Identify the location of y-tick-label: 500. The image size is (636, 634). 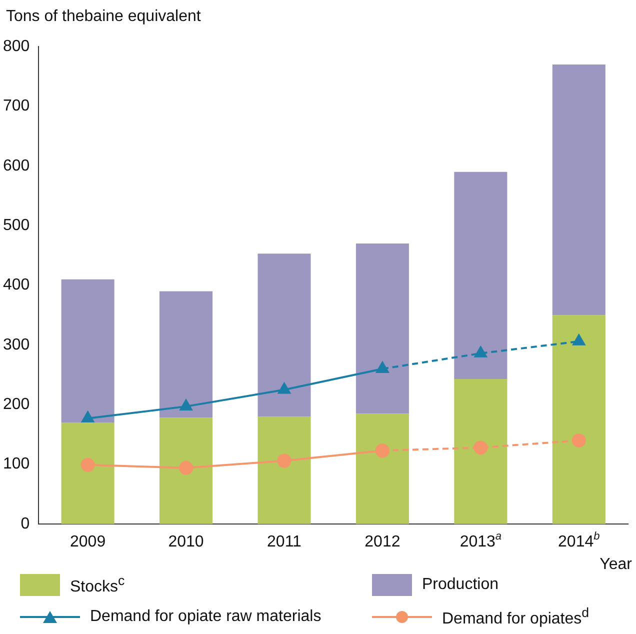
(16, 225).